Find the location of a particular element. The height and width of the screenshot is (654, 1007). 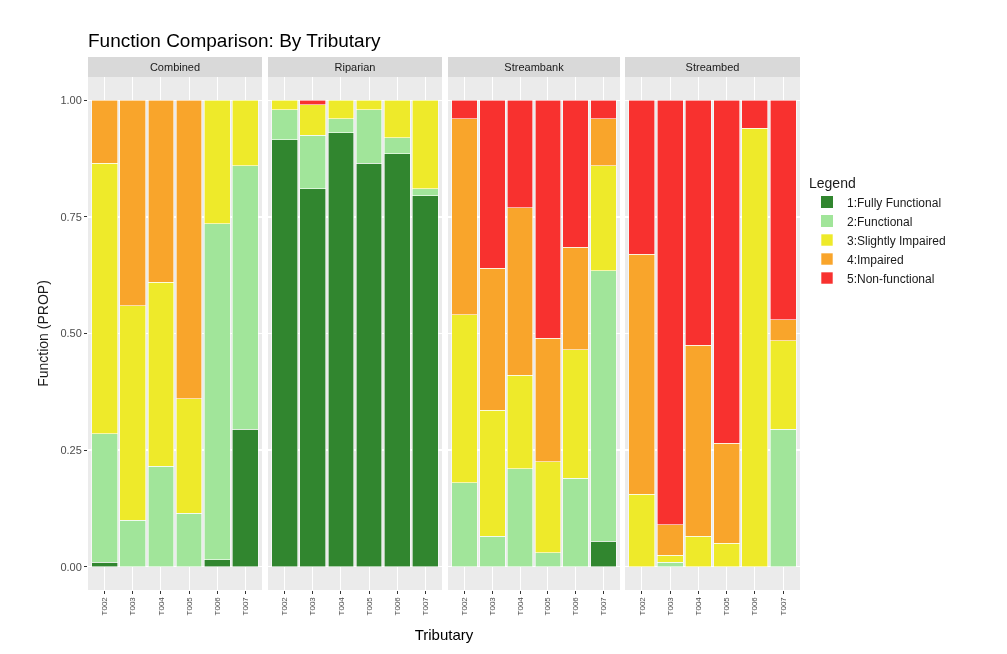

chart-title: Riparian is located at coordinates (355, 66).